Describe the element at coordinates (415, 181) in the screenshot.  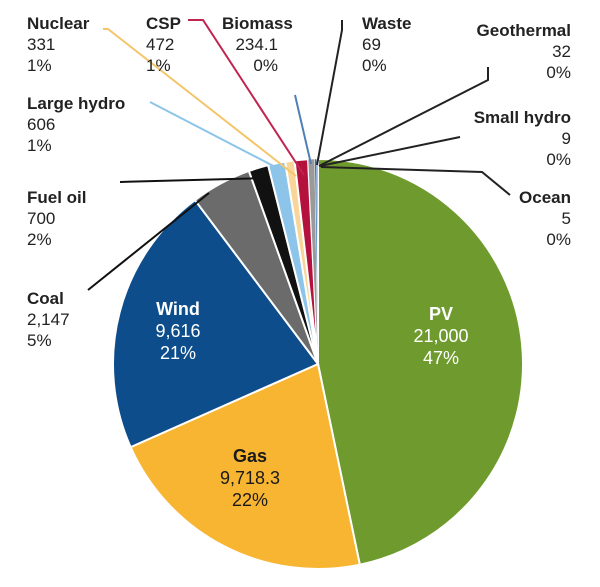
I see `leader-line-ocean` at that location.